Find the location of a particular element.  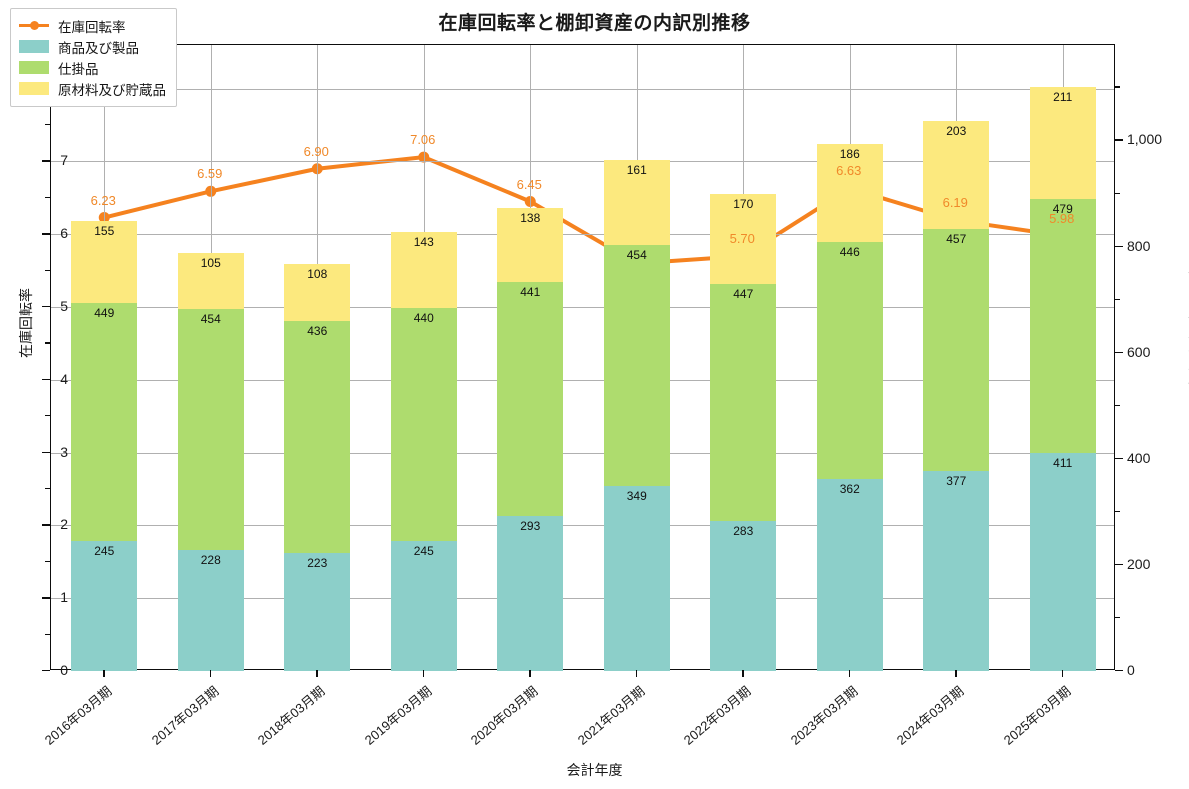

bar-segment: 105 is located at coordinates (210, 281).